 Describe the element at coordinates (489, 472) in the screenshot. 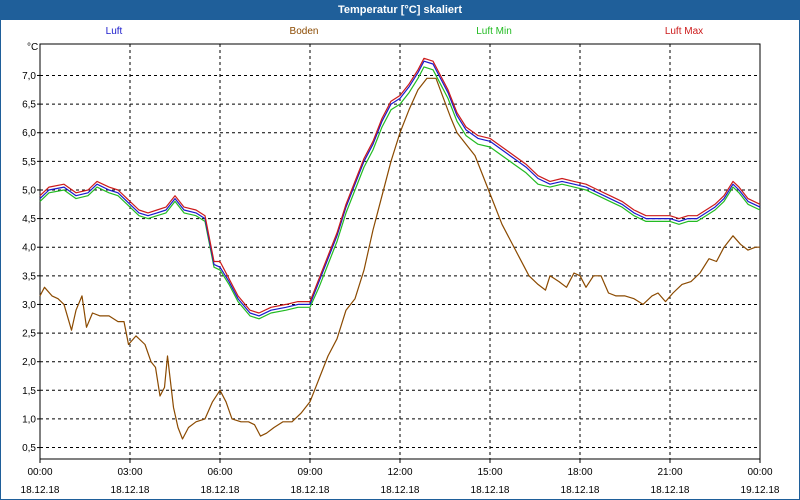

I see `x-tick-time-label: 15:00` at that location.